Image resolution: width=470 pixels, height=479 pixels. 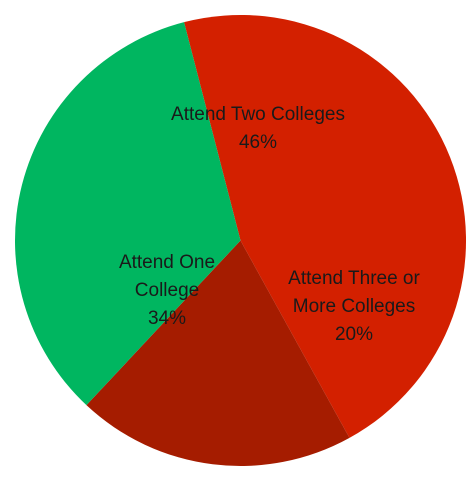 I want to click on slice-category-label: College, so click(x=167, y=290).